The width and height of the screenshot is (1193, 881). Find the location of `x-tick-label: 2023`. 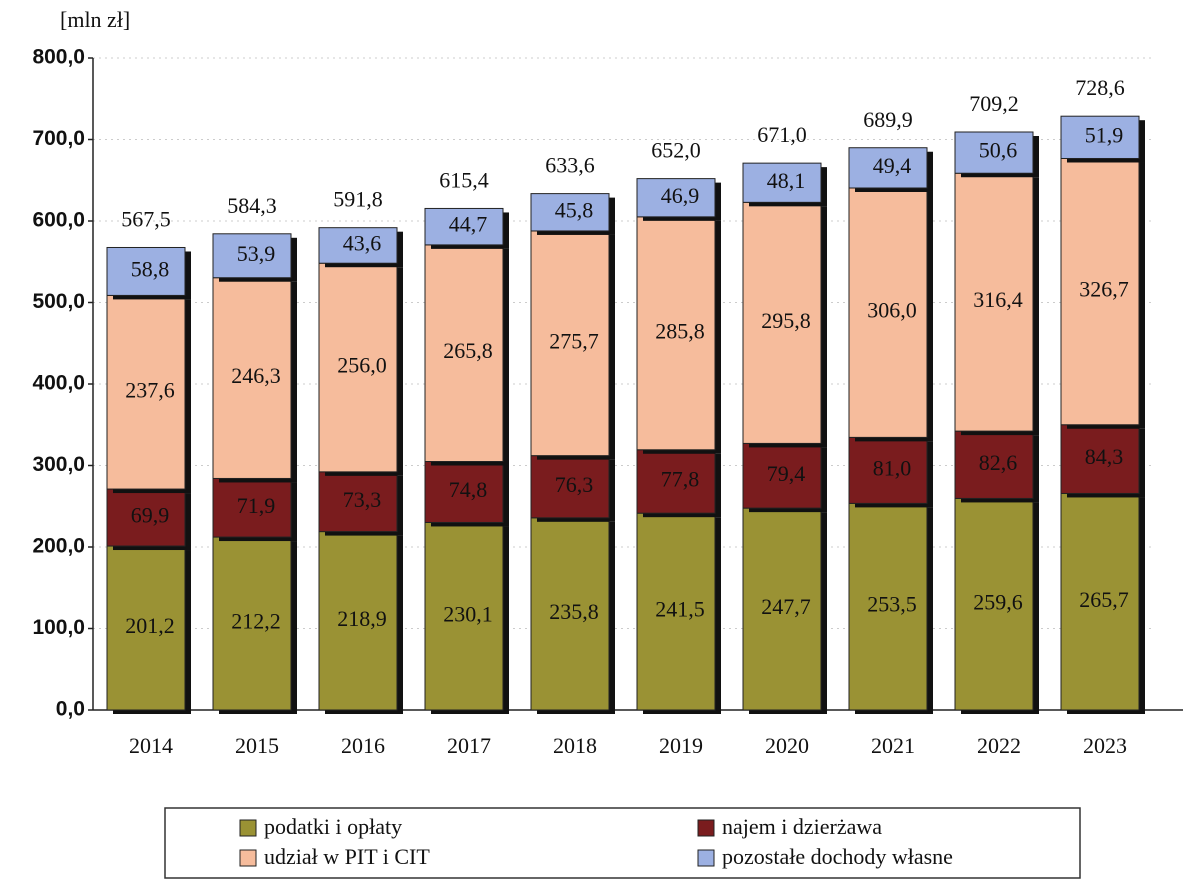

x-tick-label: 2023 is located at coordinates (1105, 745).